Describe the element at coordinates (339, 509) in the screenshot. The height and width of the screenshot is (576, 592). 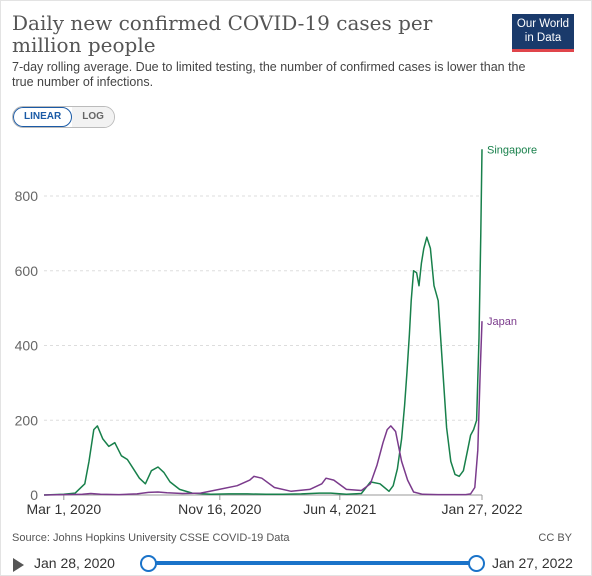
I see `x-tick-label: Jun 4, 2021` at that location.